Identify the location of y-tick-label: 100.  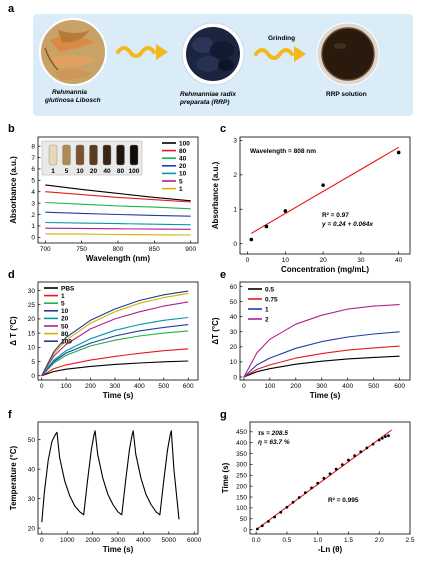
(241, 508).